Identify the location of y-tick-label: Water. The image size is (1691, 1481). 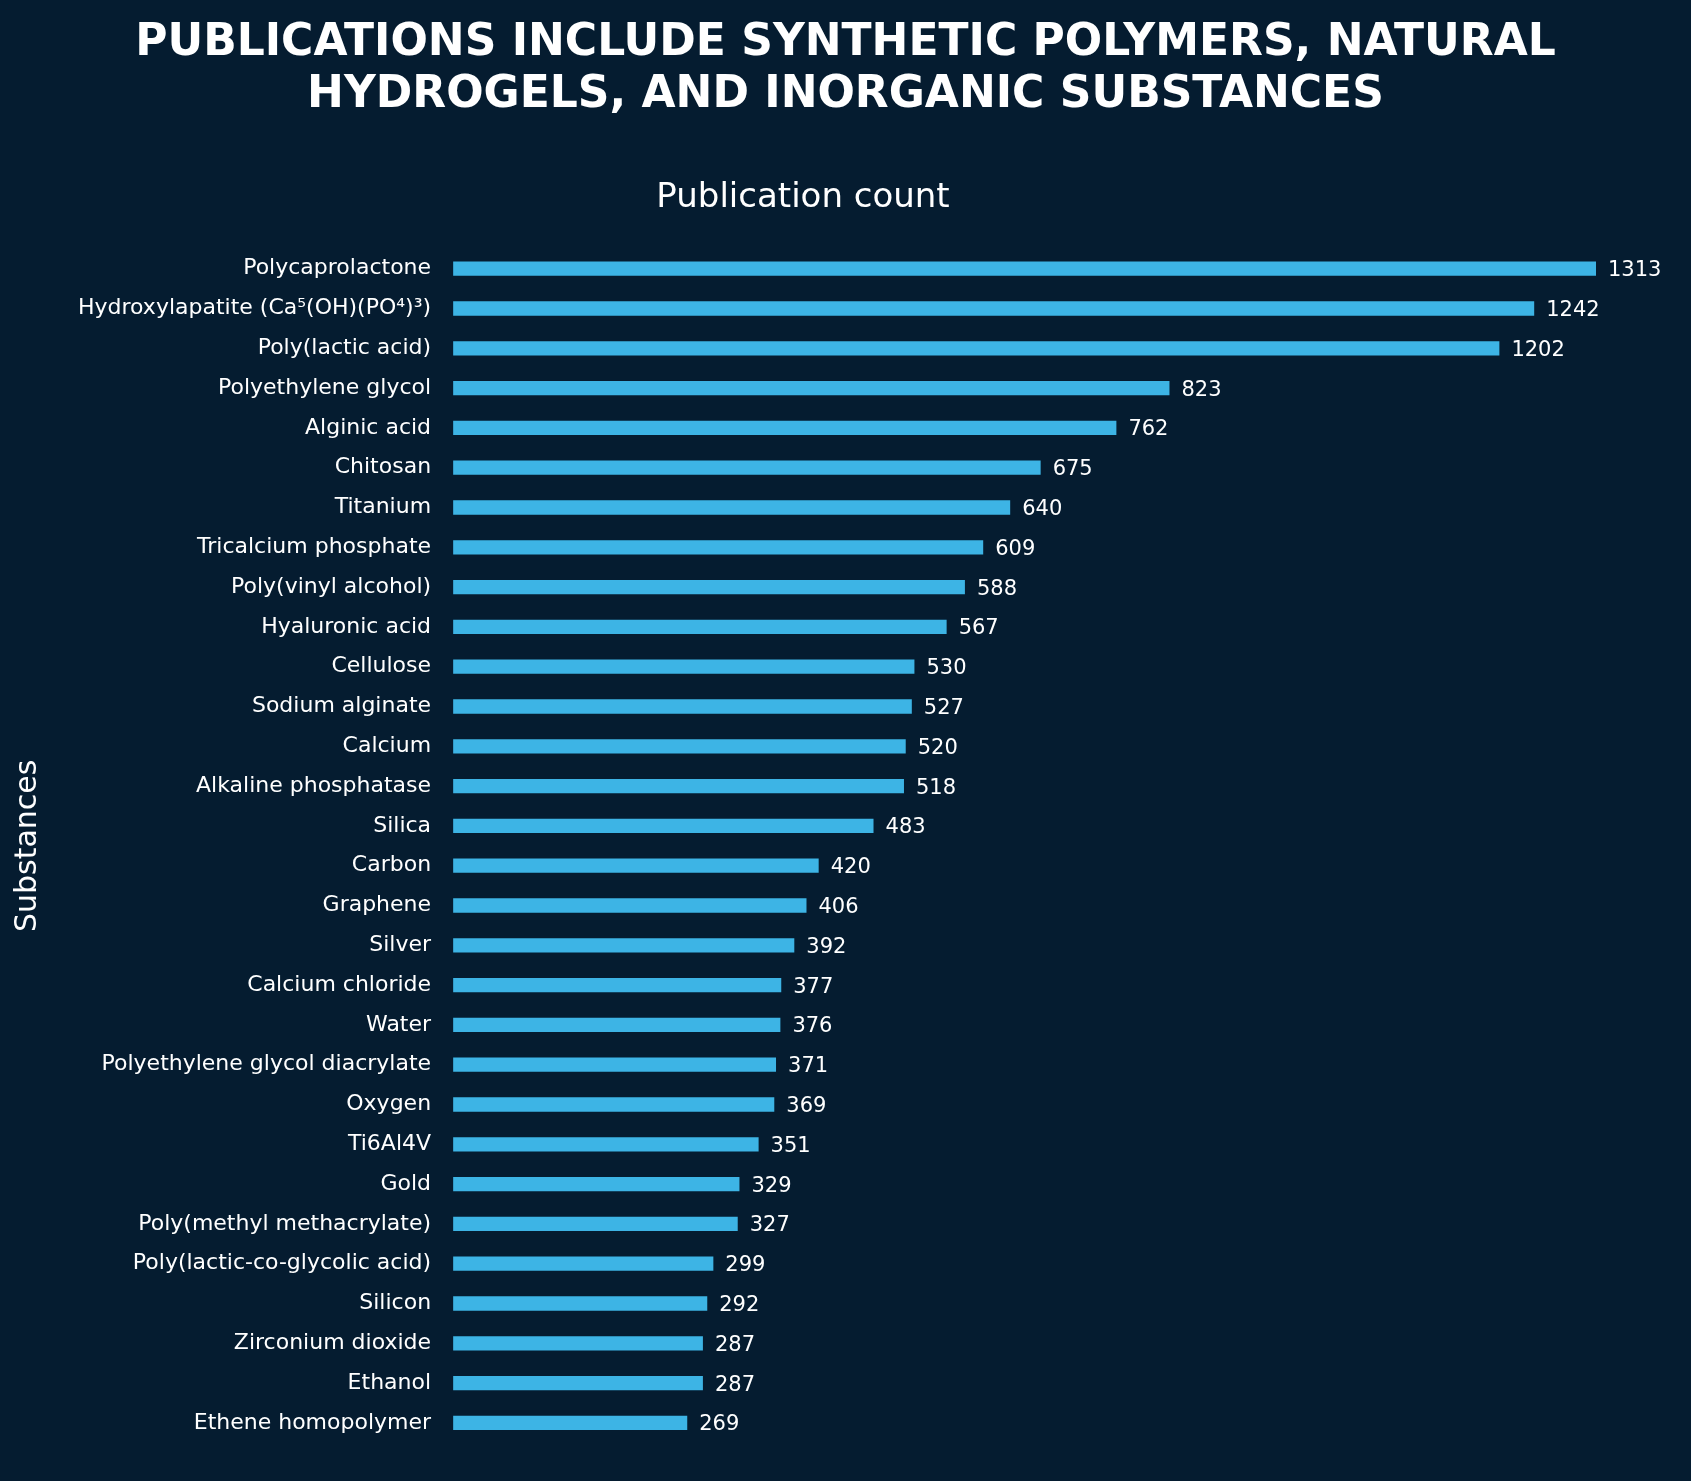
(399, 1023).